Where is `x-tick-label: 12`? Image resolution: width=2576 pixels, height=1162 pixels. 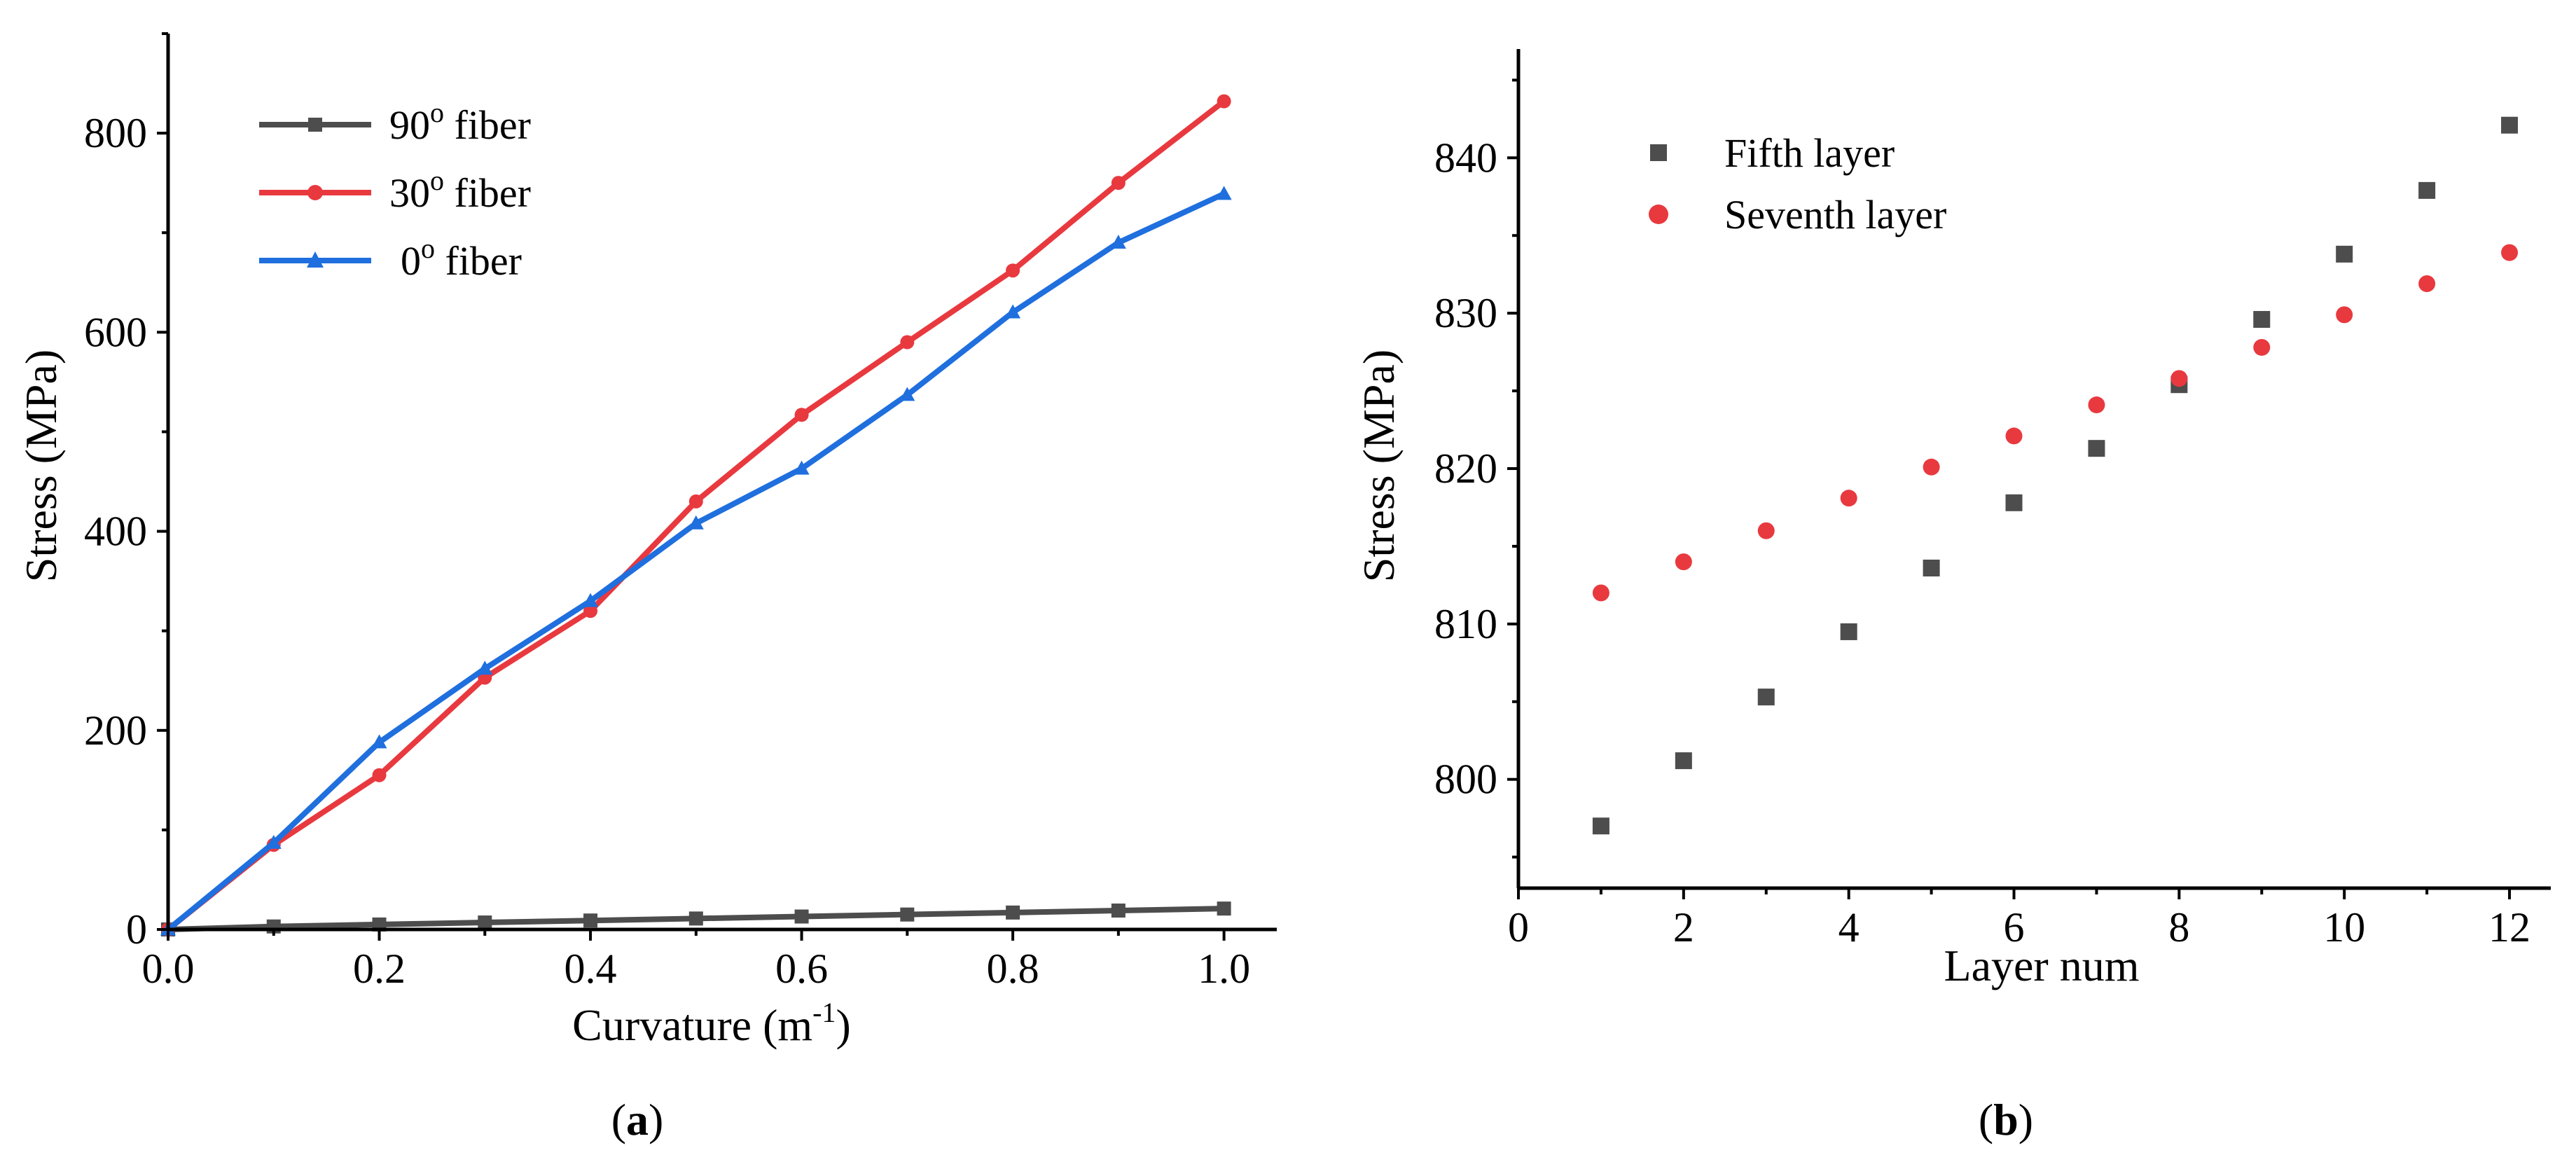
x-tick-label: 12 is located at coordinates (2509, 927).